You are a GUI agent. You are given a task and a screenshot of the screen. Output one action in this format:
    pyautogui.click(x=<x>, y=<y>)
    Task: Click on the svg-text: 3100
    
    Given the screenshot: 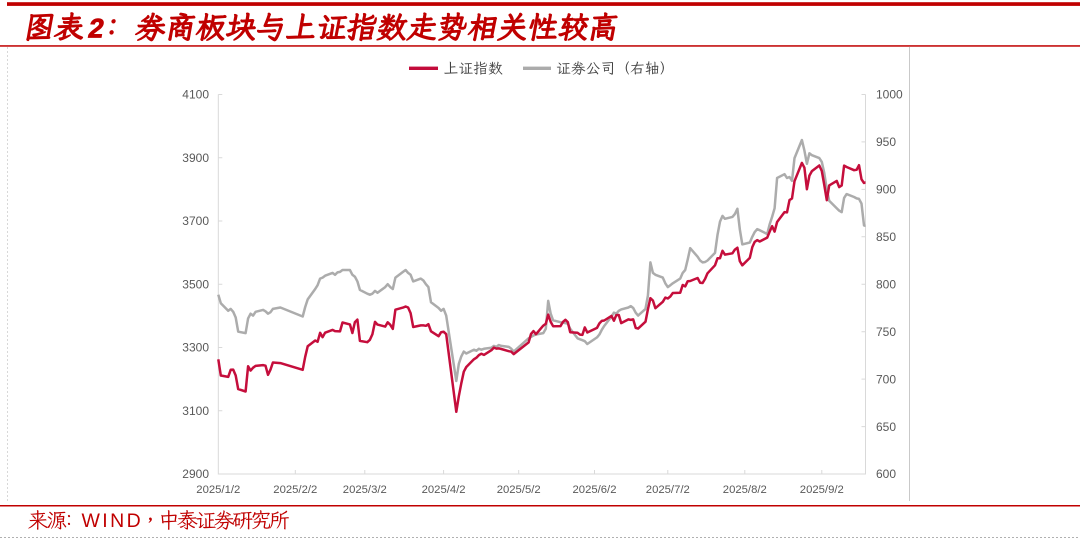 What is the action you would take?
    pyautogui.click(x=195, y=411)
    